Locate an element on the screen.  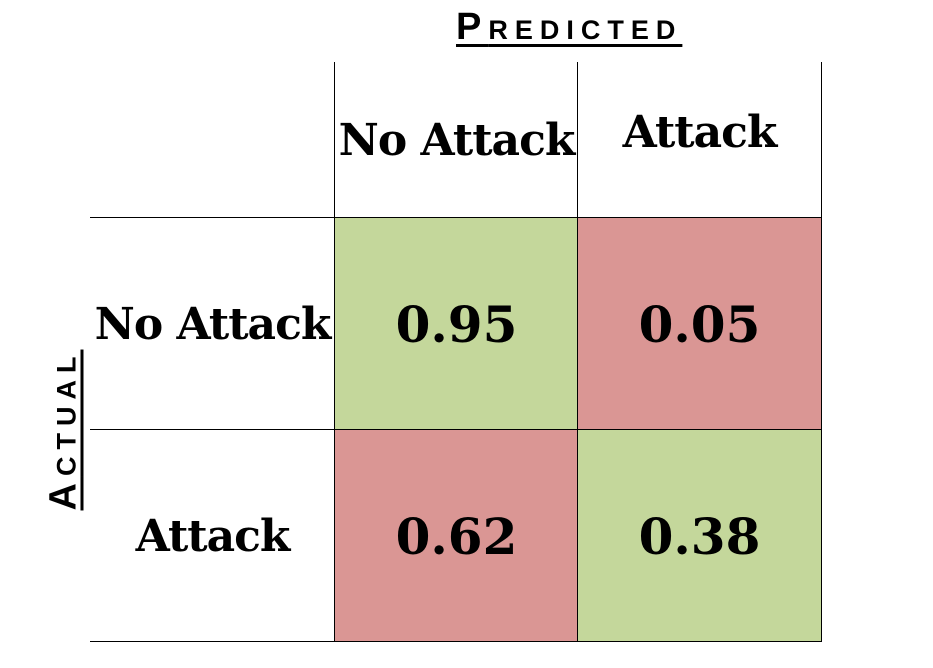
matrix-cell: 0.95 is located at coordinates (456, 324).